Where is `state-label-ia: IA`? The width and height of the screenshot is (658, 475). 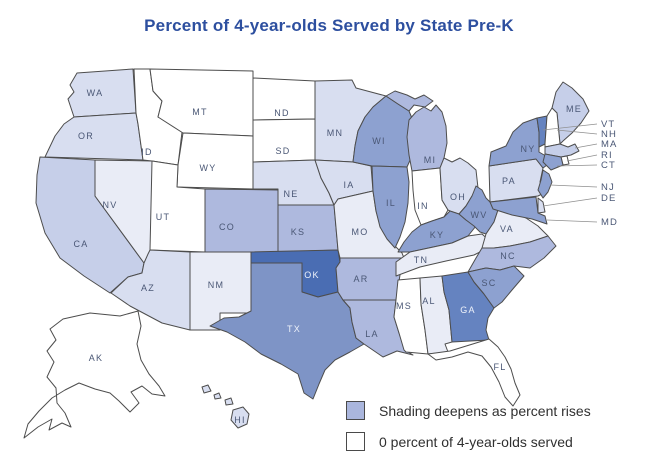
state-label-ia: IA is located at coordinates (348, 185).